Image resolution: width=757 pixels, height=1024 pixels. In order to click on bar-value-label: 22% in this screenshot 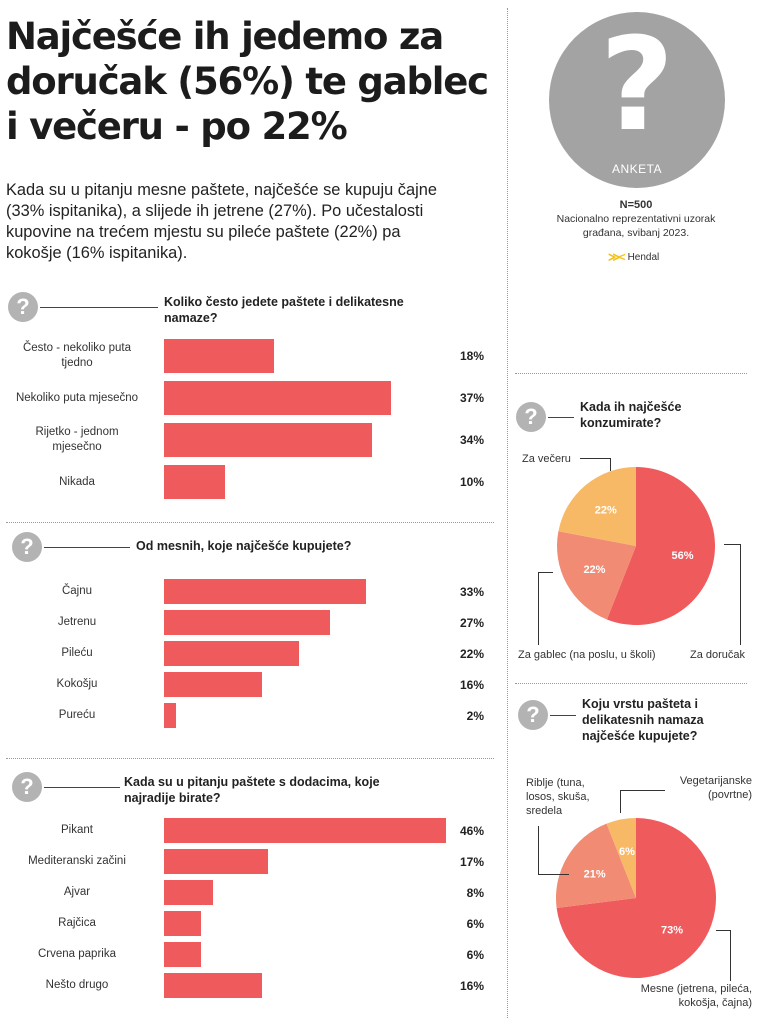, I will do `click(471, 653)`.